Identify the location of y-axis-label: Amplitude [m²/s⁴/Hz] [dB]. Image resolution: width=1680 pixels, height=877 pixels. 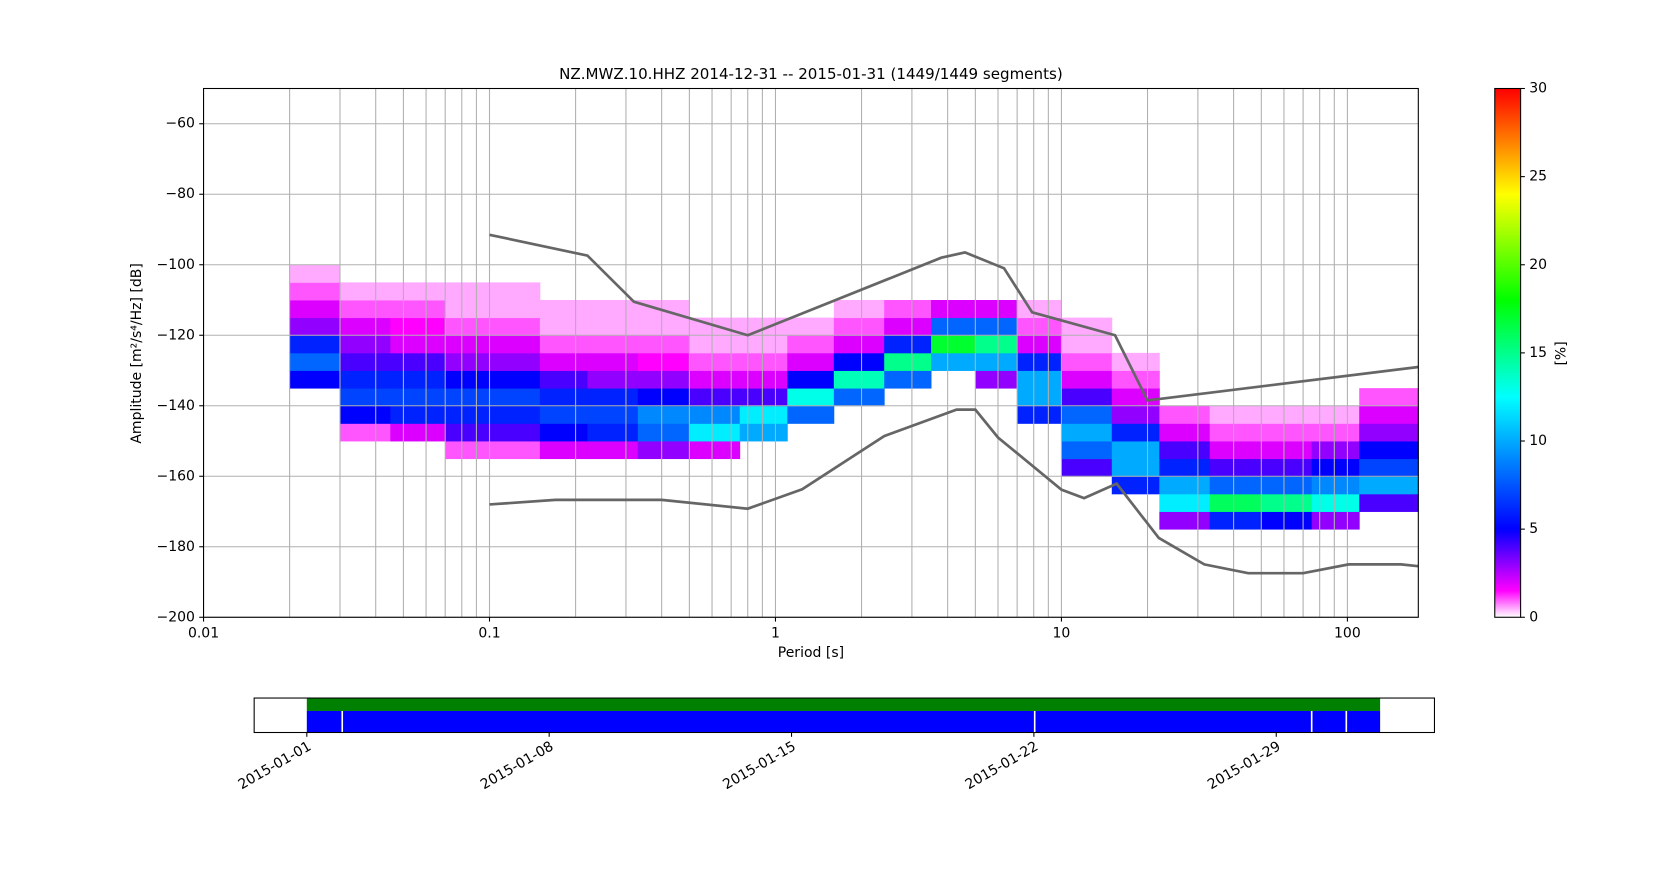
(137, 353).